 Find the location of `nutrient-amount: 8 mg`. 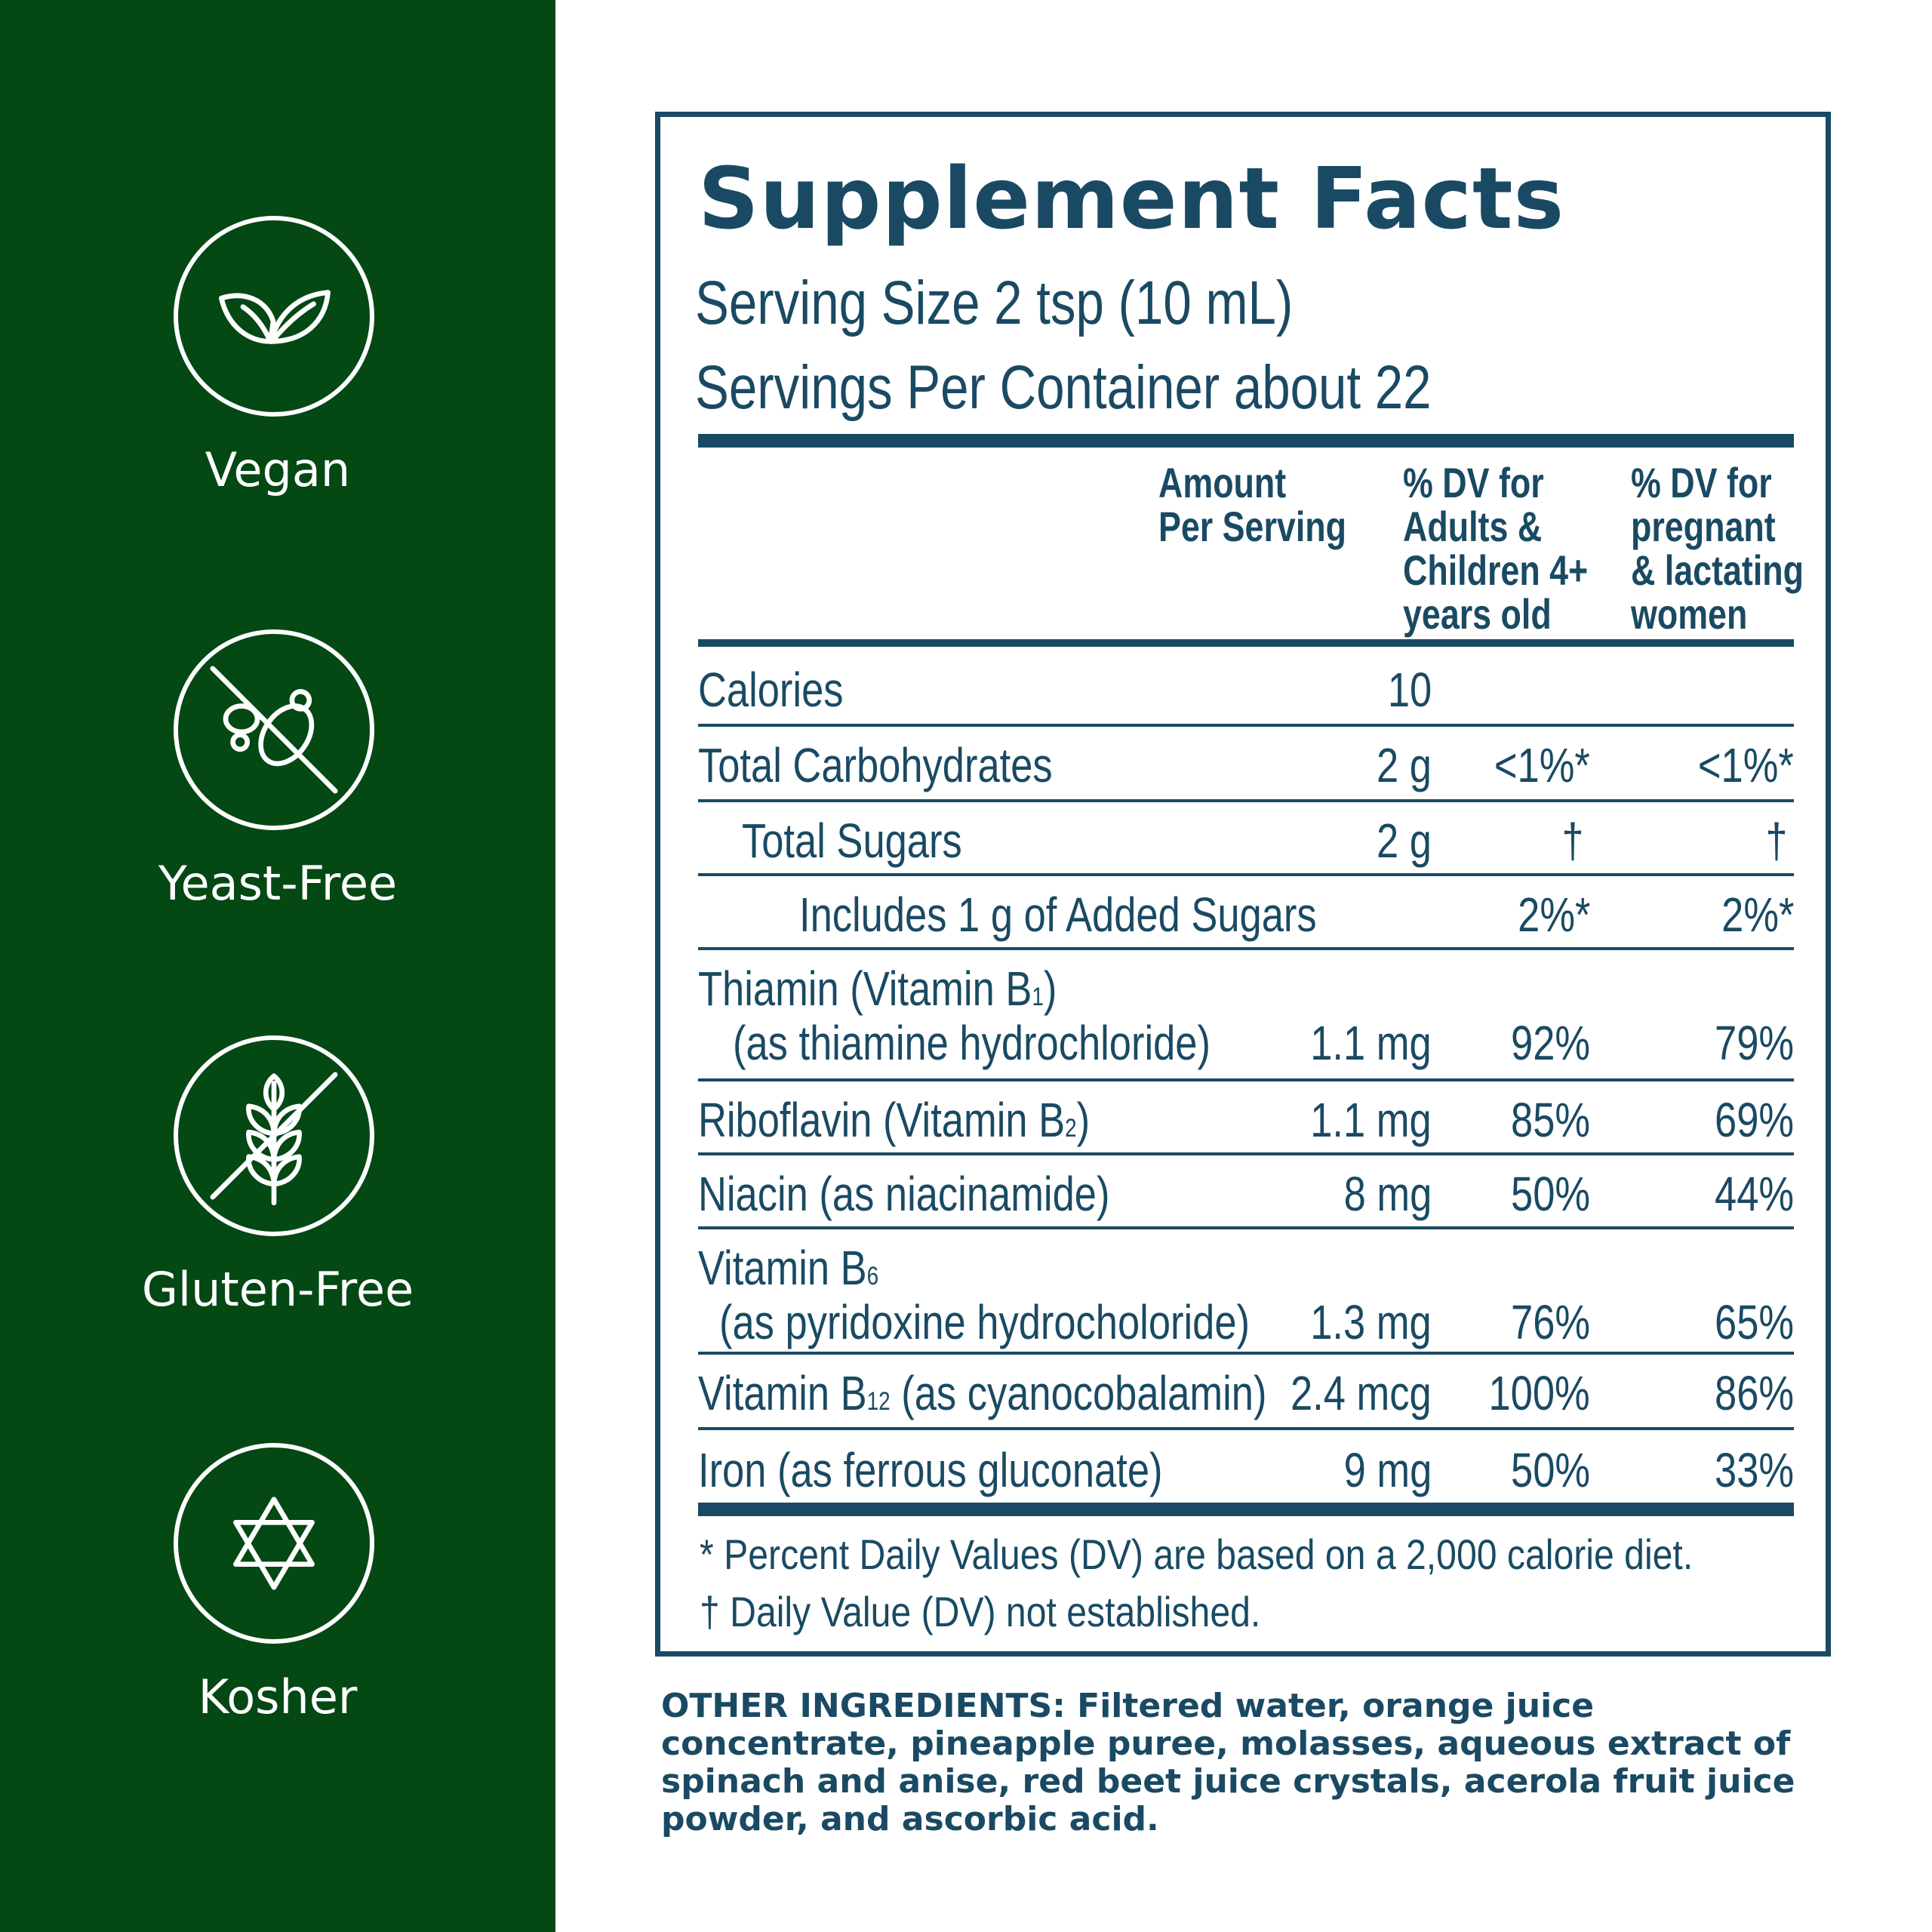

nutrient-amount: 8 mg is located at coordinates (1387, 1194).